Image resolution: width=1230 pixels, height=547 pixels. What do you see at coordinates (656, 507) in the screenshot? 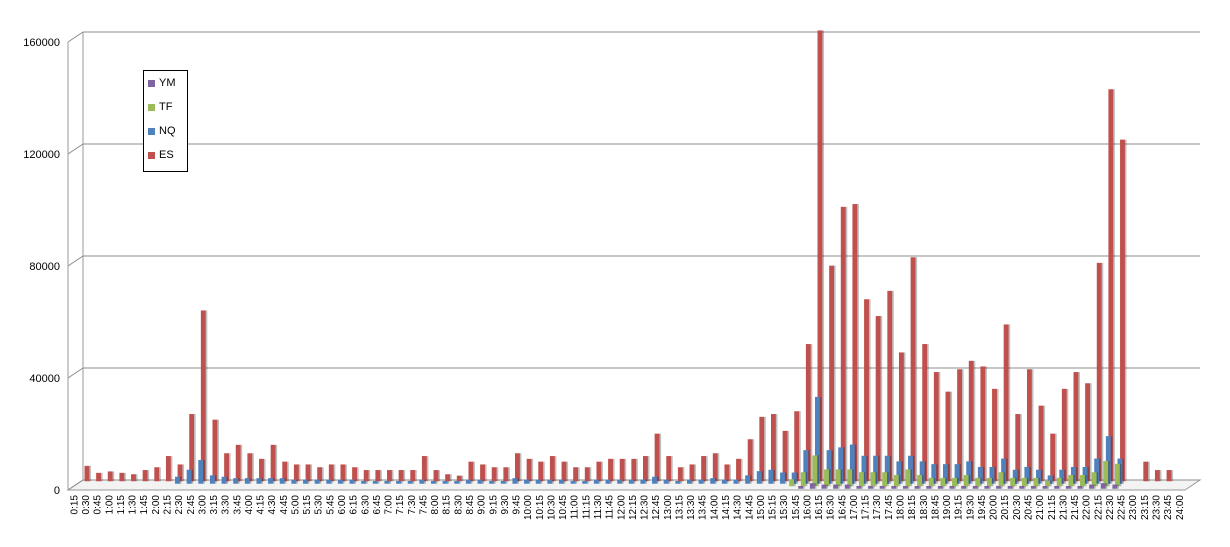
I see `x-tick-label: 12:45` at bounding box center [656, 507].